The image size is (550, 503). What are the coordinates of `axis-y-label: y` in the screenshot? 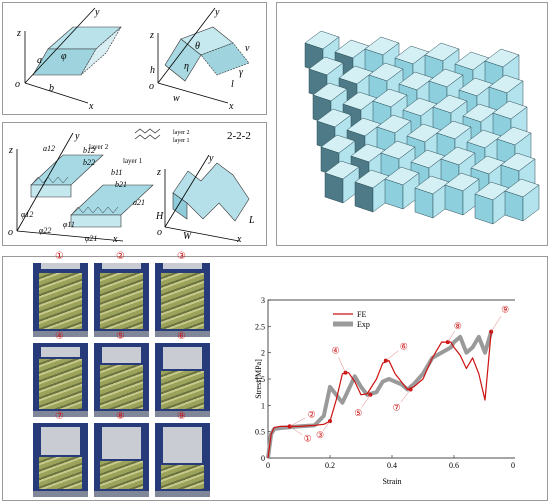 It's located at (97, 12).